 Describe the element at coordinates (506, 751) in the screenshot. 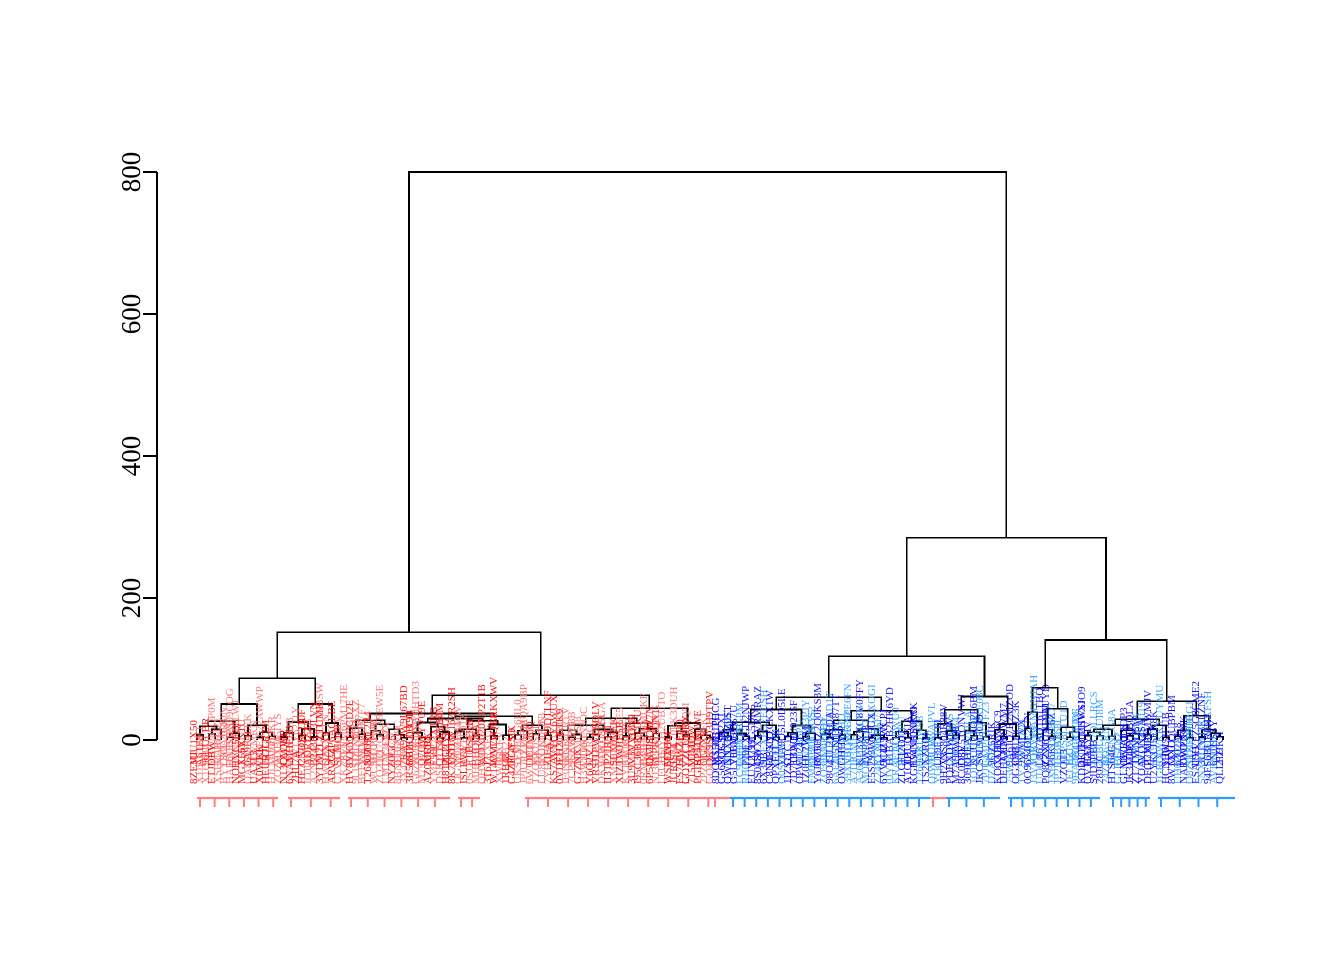

I see `leaf-label: 0PB22` at that location.